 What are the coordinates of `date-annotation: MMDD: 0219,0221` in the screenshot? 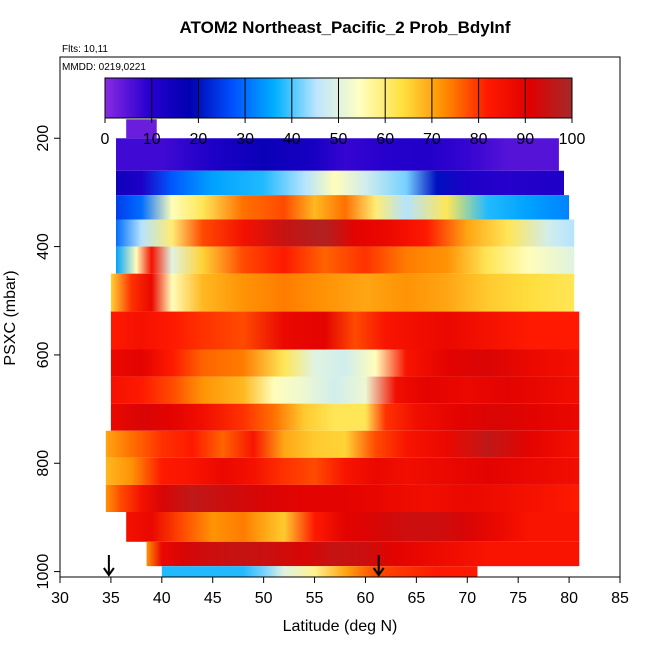 It's located at (104, 67).